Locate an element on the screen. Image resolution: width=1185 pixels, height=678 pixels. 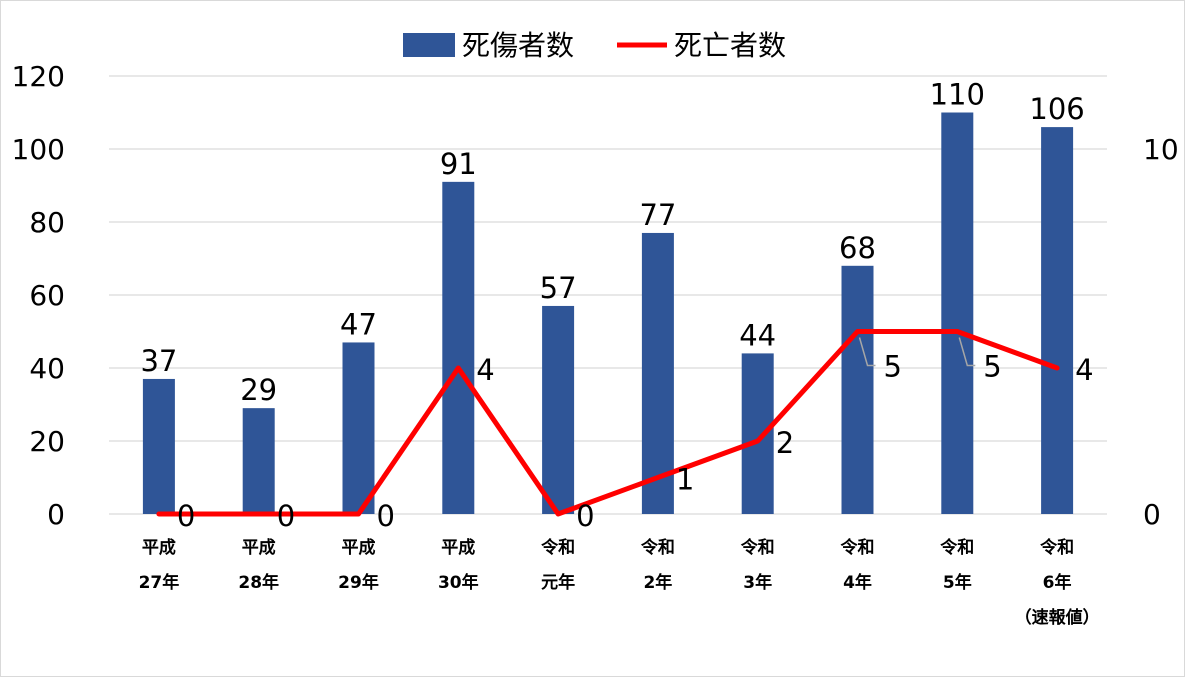
bar-value-label: 57 is located at coordinates (558, 288).